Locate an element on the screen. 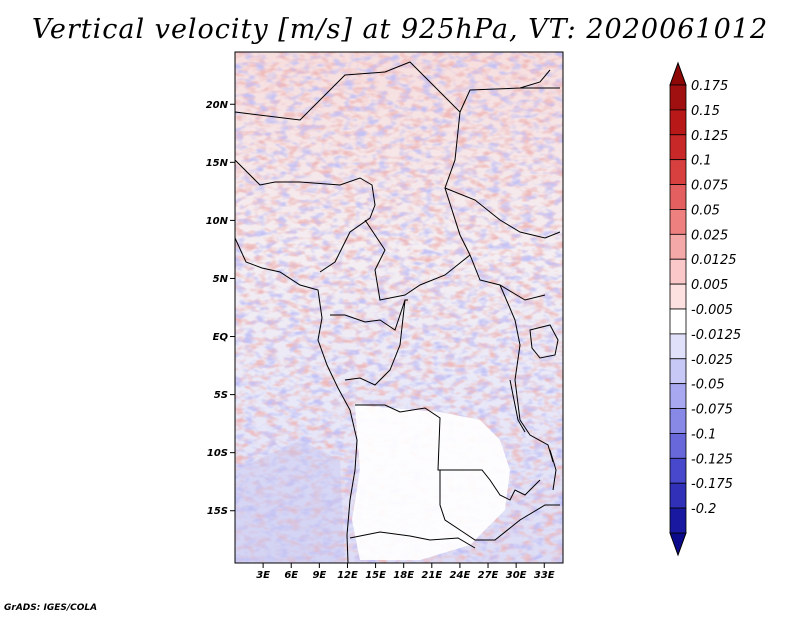 The width and height of the screenshot is (800, 618). lake-tanganyika is located at coordinates (517, 406).